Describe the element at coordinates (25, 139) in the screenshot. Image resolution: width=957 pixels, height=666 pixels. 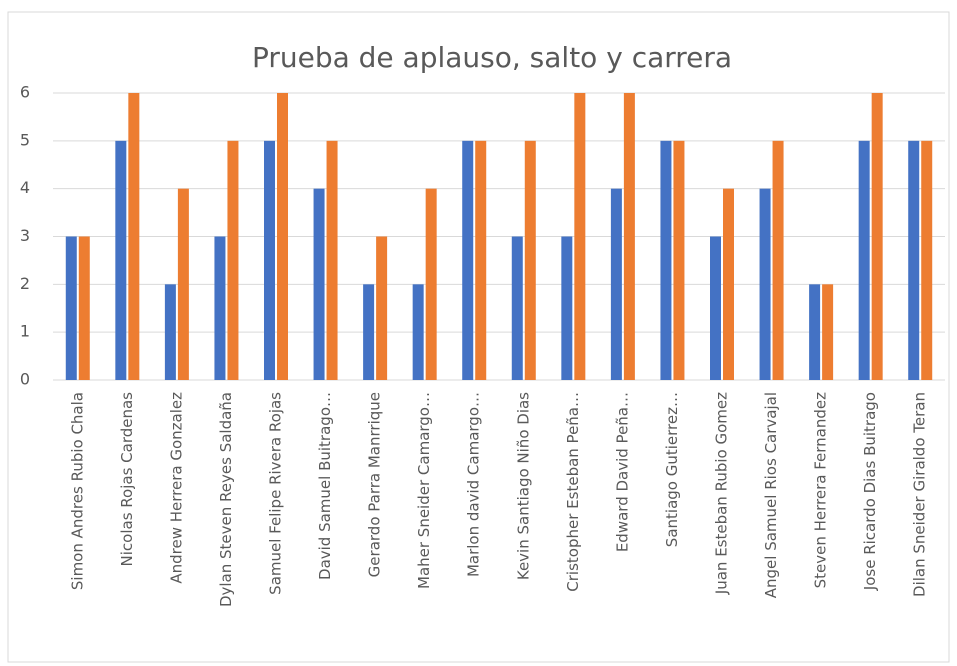
I see `y-tick-label: 5` at that location.